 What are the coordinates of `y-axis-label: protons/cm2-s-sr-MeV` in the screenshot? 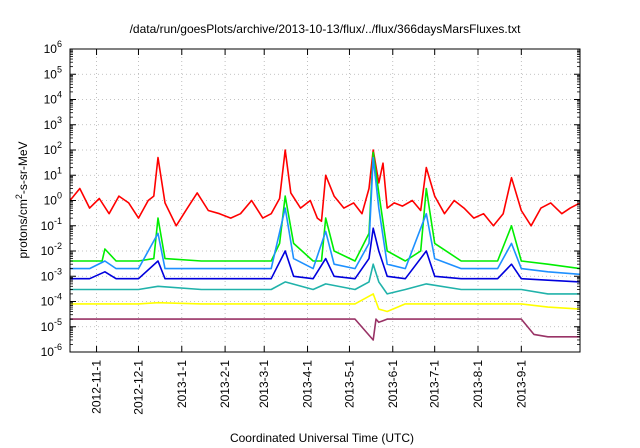 It's located at (22, 199).